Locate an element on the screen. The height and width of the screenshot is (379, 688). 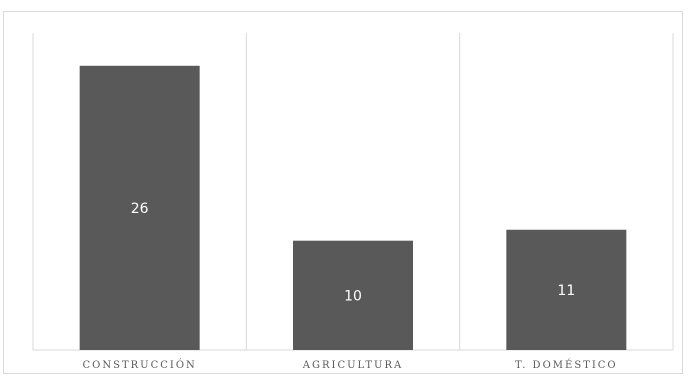
data-label-2: 10 is located at coordinates (353, 296).